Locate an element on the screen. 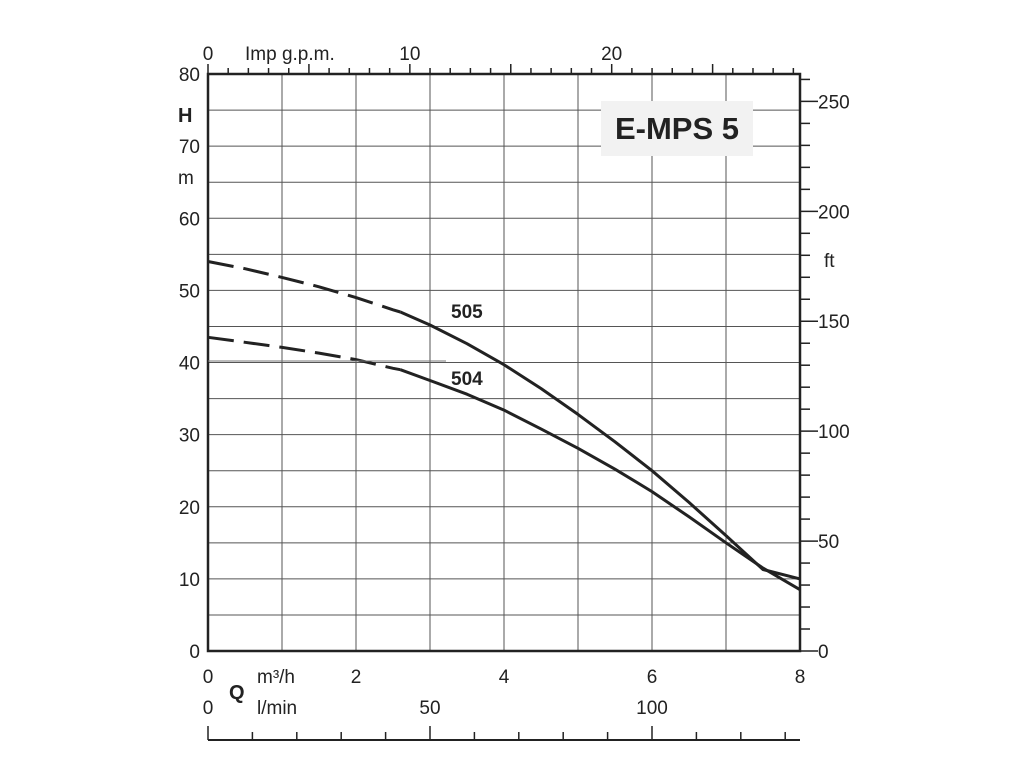 The width and height of the screenshot is (1024, 768). right-tick-label: 100 is located at coordinates (834, 432).